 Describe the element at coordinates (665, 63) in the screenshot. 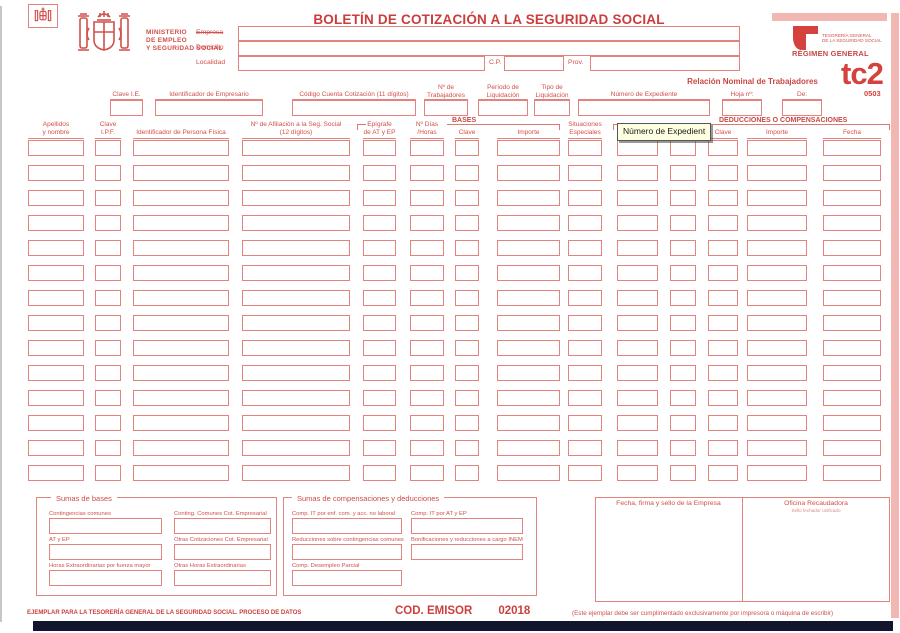

I see `prov-field` at that location.